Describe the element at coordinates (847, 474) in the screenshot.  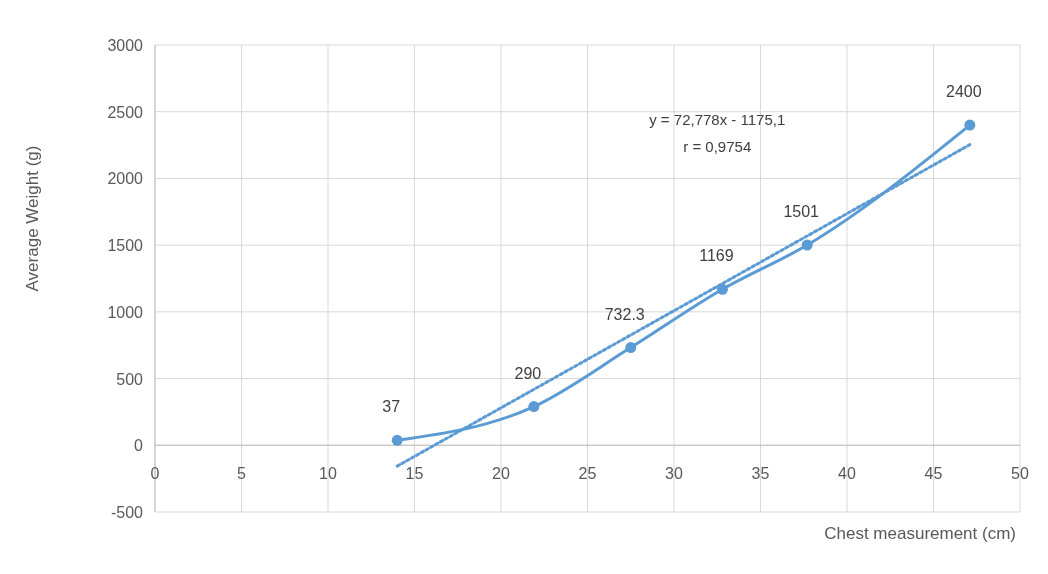
I see `x-tick-label: 40` at that location.